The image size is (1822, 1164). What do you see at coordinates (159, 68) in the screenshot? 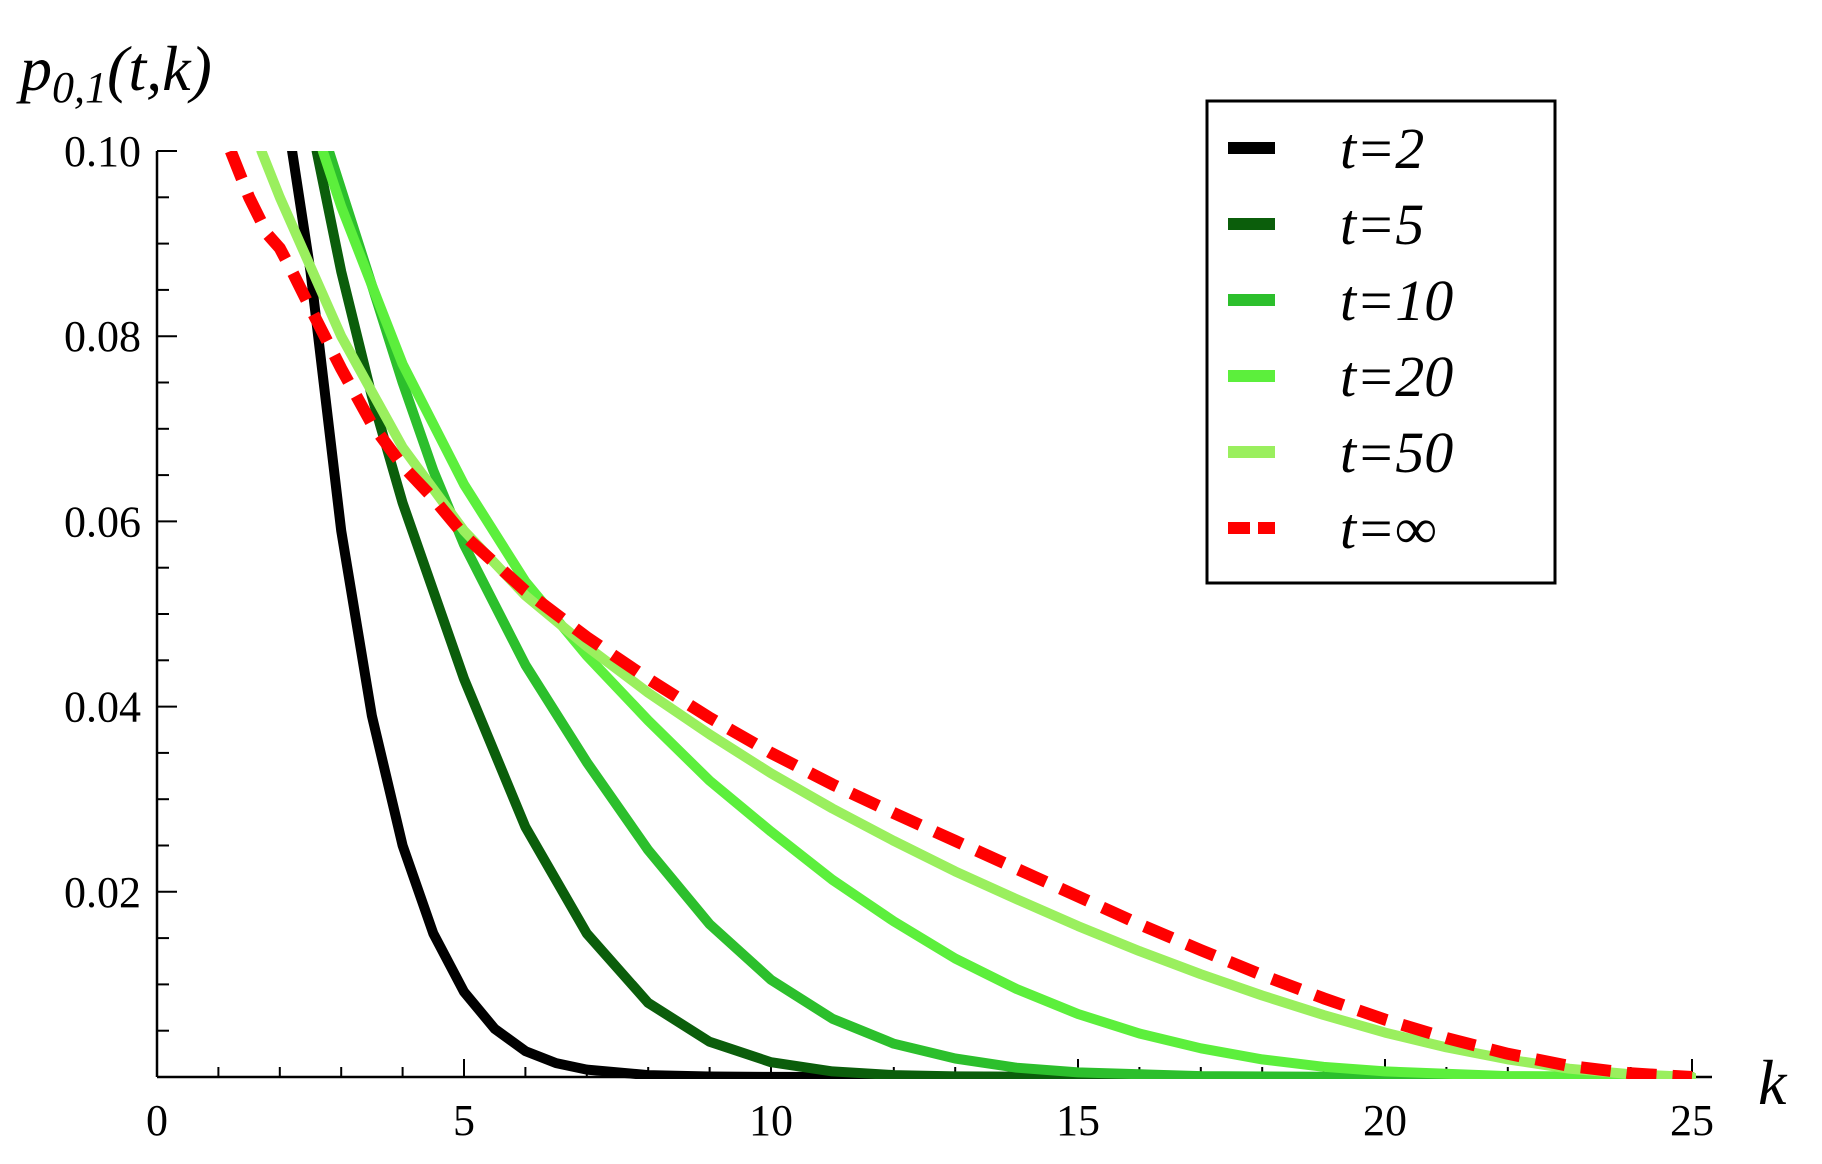
I see `y-axis-label-args: (t,k)` at bounding box center [159, 68].